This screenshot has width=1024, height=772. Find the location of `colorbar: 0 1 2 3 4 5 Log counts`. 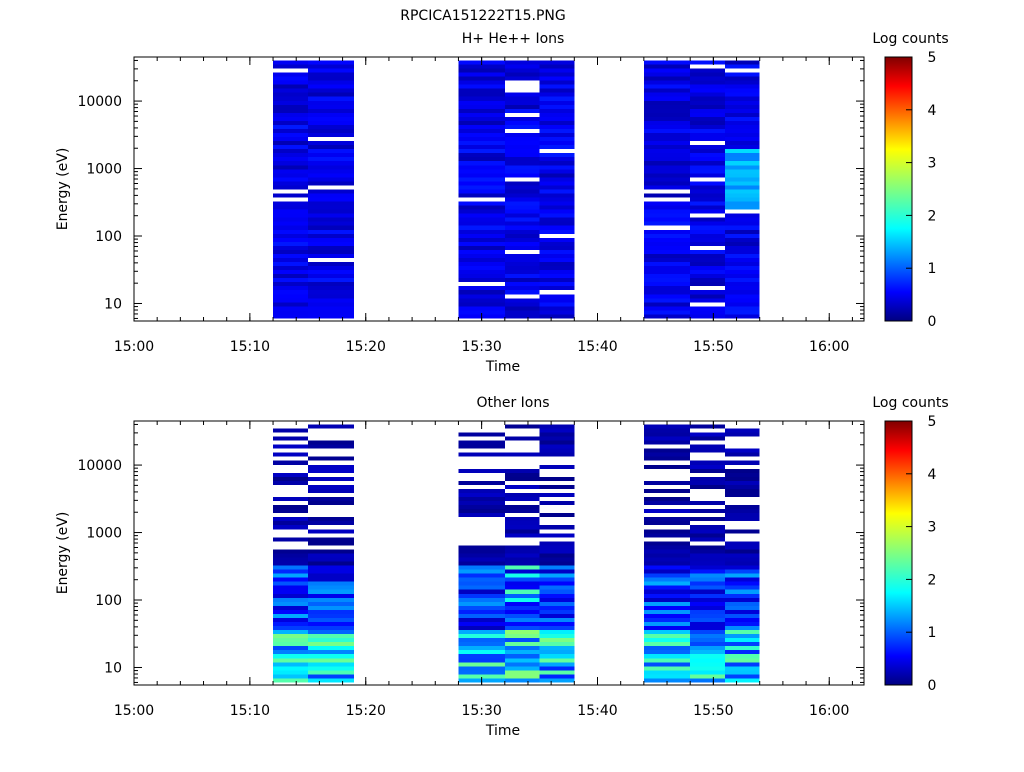

colorbar: 0 1 2 3 4 5 Log counts is located at coordinates (910, 544).